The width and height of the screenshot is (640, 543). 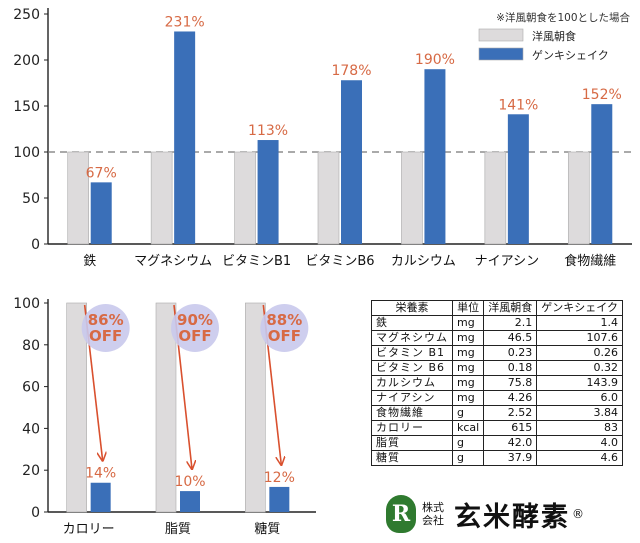 What do you see at coordinates (106, 320) in the screenshot?
I see `off-badge-percent: 86%` at bounding box center [106, 320].